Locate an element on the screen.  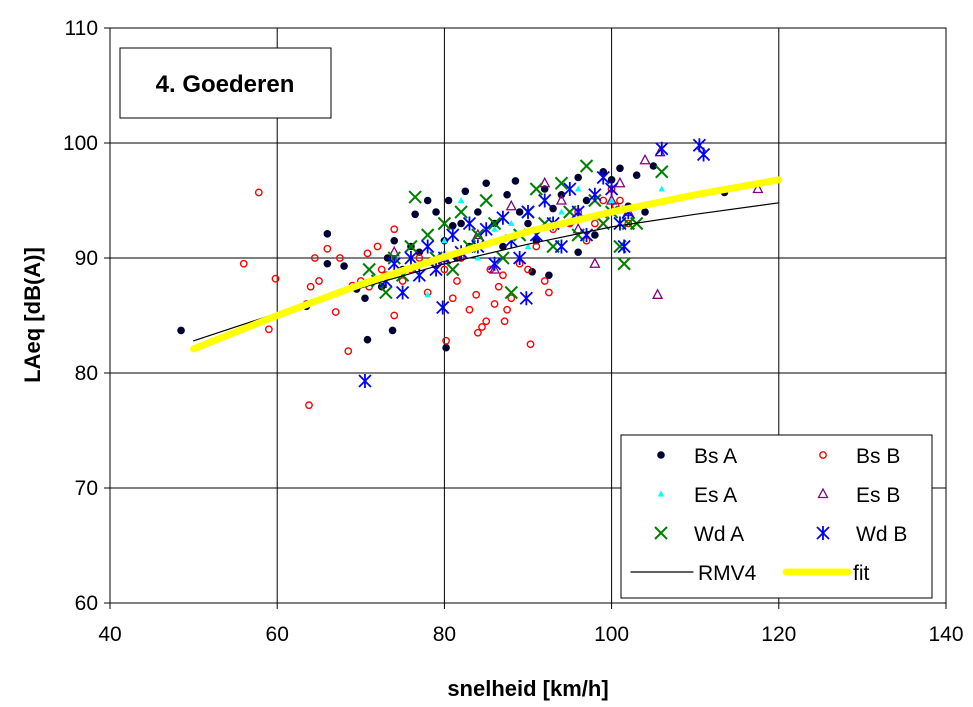
legend-entry-bs-a: Bs A is located at coordinates (697, 456).